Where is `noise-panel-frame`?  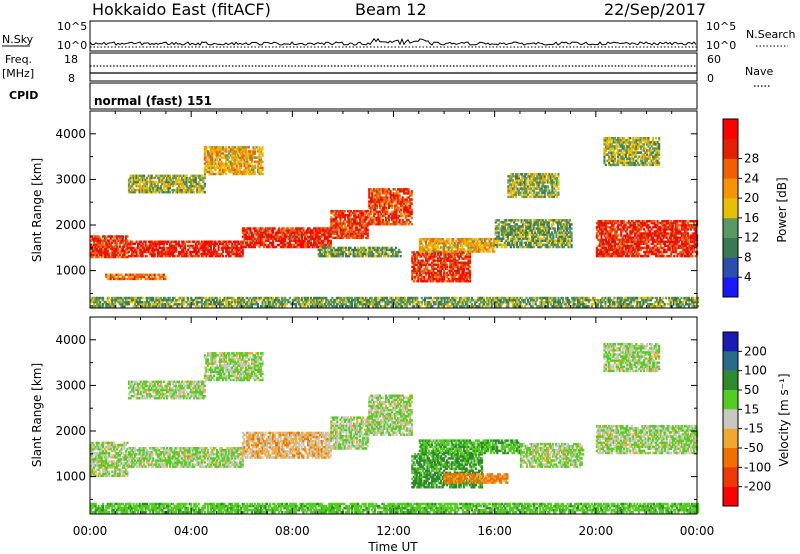
noise-panel-frame is located at coordinates (393, 36).